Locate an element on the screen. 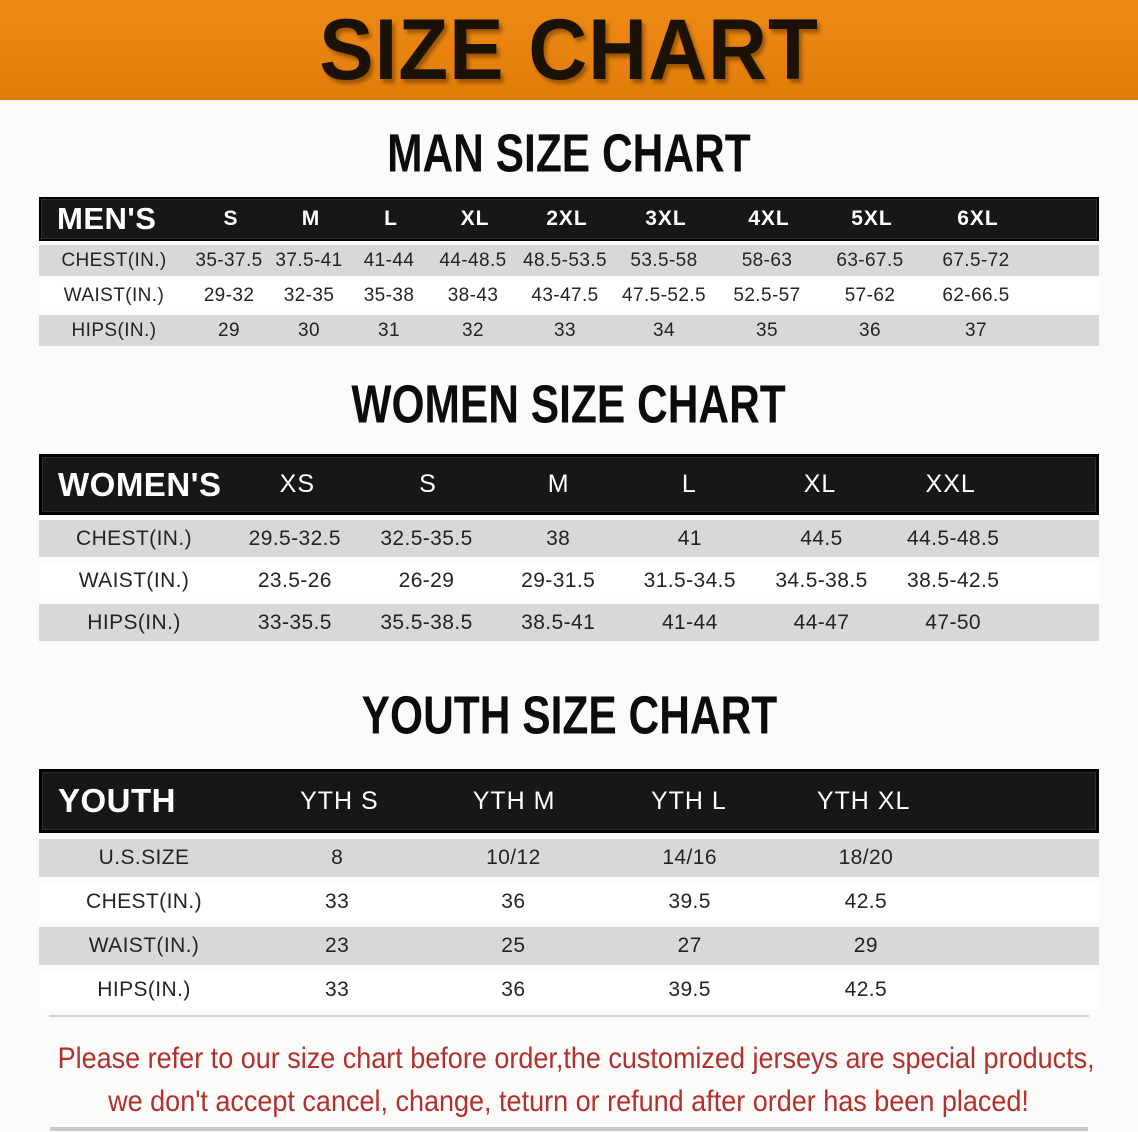 This screenshot has width=1138, height=1132. size-column-header: XXL is located at coordinates (950, 484).